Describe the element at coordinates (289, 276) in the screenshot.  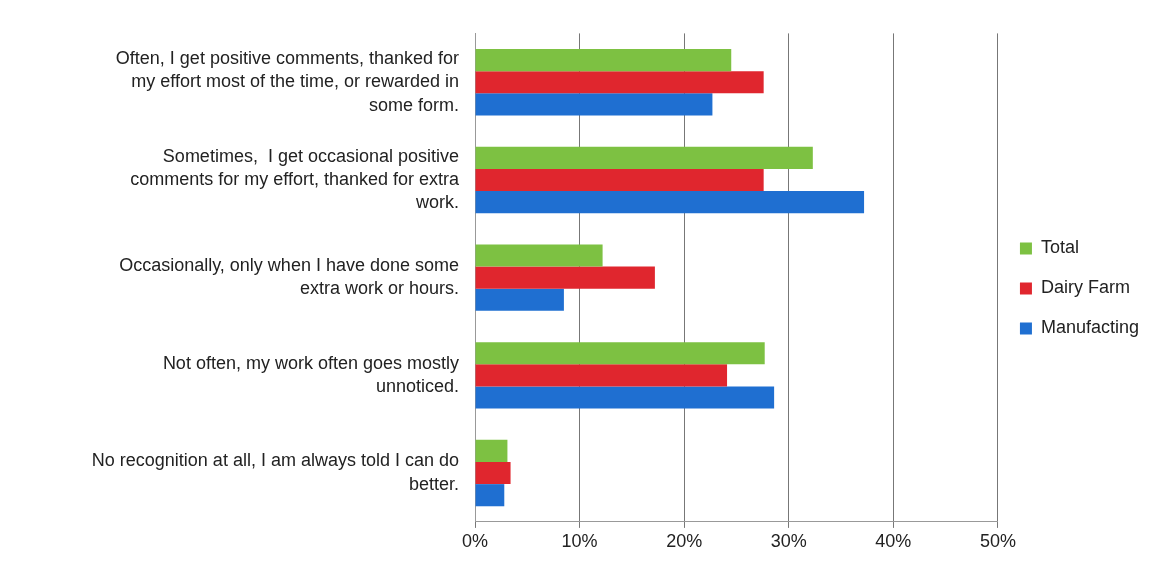
I see `y-tick-label: Occasionally, only when I have done some extra work or hours.` at that location.